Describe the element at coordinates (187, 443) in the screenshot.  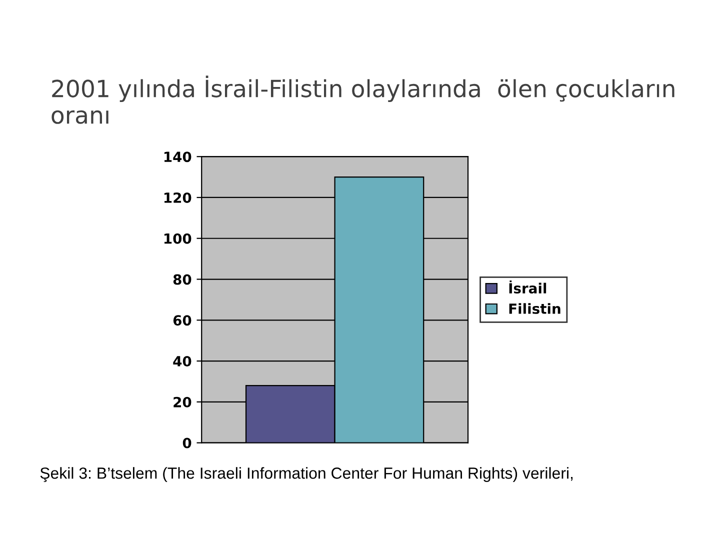
I see `y-tick-label: 0` at that location.